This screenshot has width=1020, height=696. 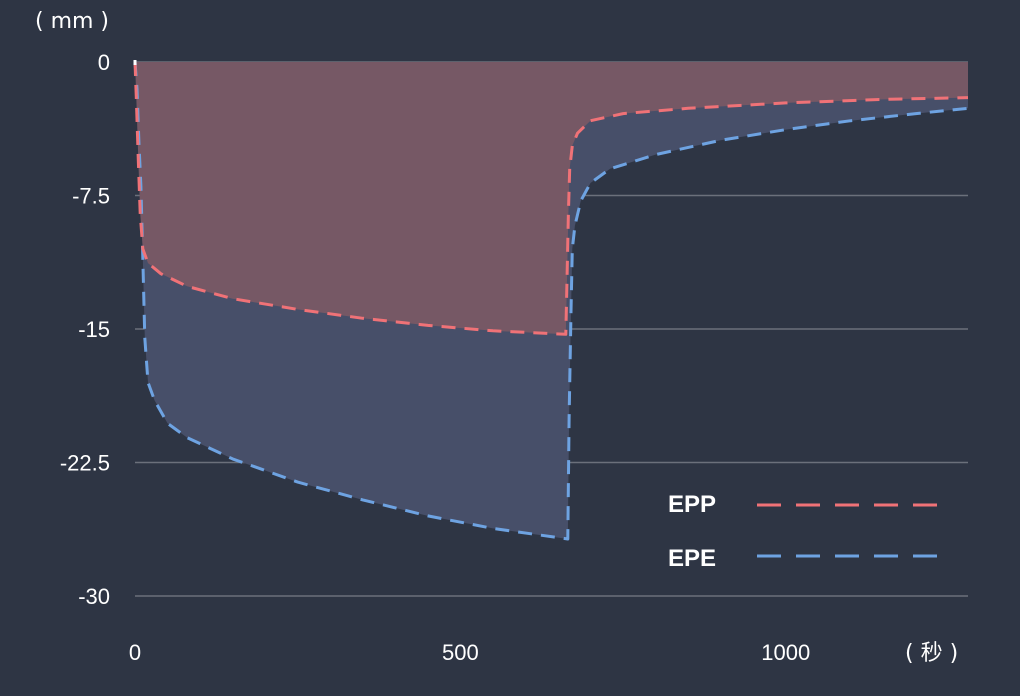 I want to click on x-tick-label: 1000, so click(x=785, y=652).